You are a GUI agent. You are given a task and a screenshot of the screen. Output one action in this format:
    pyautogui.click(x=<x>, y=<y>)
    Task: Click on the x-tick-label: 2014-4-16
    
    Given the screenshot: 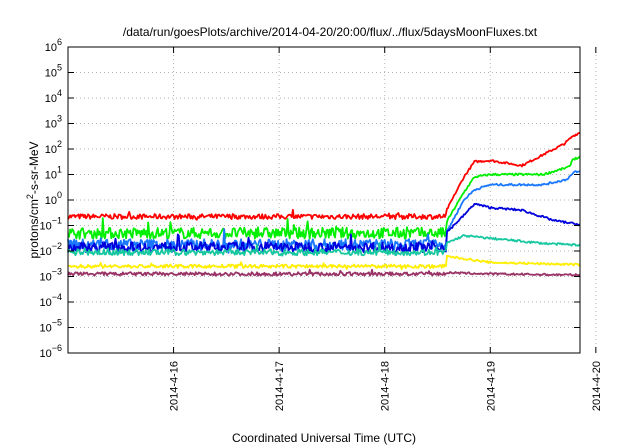 What is the action you would take?
    pyautogui.click(x=175, y=386)
    